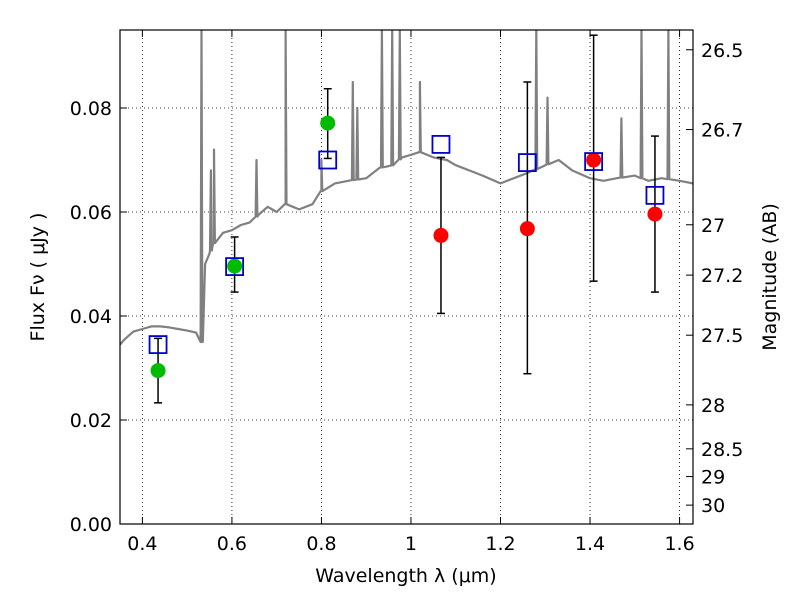 The height and width of the screenshot is (600, 800). Describe the element at coordinates (91, 109) in the screenshot. I see `y-tick-label: 0.08` at that location.